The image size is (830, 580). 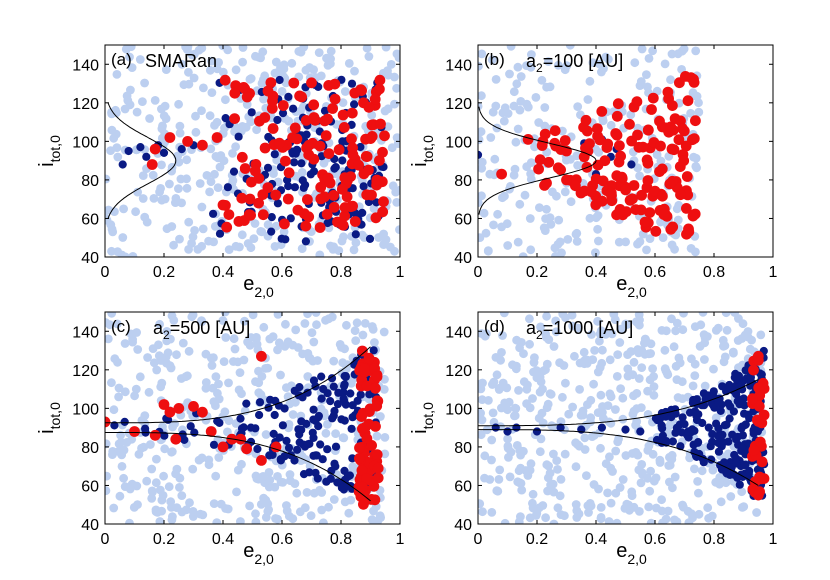 I want to click on x-axis-label-main: e, so click(x=248, y=284).